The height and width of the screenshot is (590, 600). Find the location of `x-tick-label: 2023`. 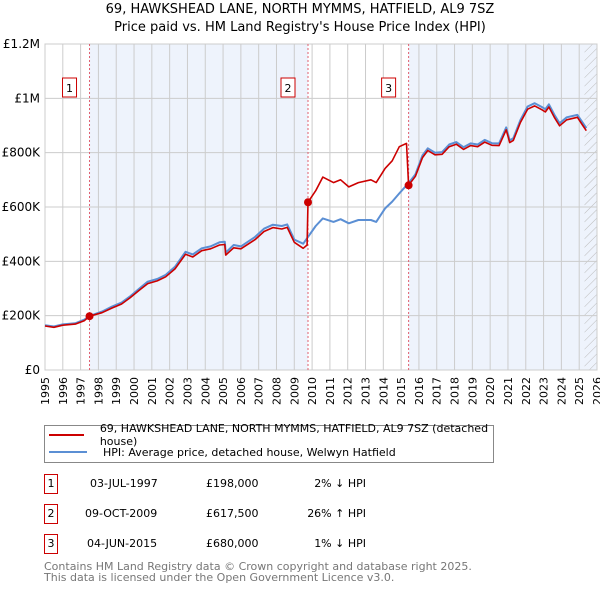

x-tick-label: 2023 is located at coordinates (544, 391).